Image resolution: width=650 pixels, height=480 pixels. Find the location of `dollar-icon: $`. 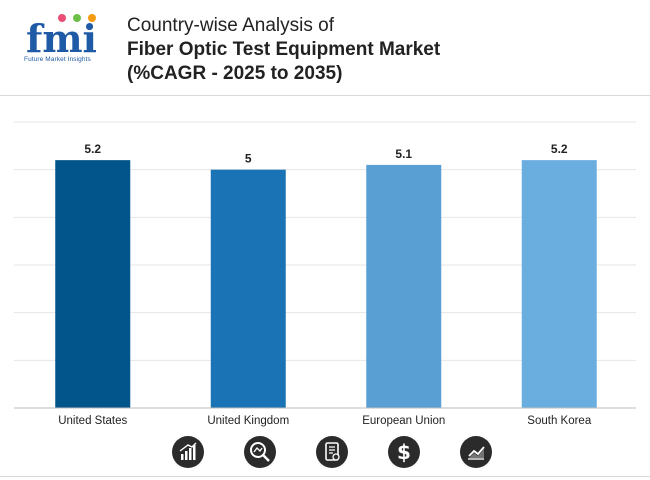

dollar-icon: $ is located at coordinates (404, 452).